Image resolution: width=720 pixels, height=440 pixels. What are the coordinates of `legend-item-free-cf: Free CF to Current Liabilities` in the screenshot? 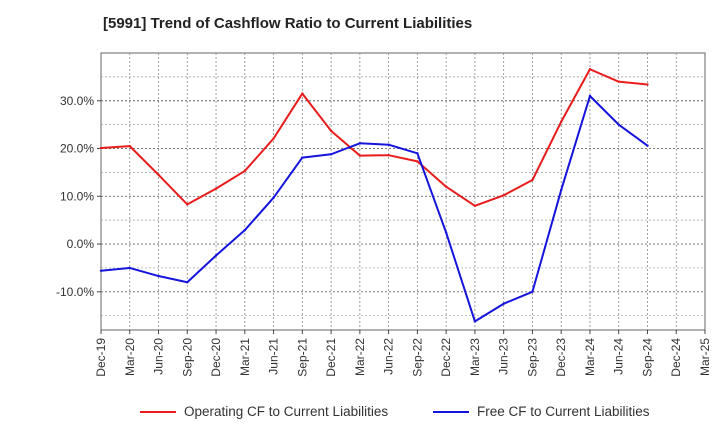 It's located at (541, 411).